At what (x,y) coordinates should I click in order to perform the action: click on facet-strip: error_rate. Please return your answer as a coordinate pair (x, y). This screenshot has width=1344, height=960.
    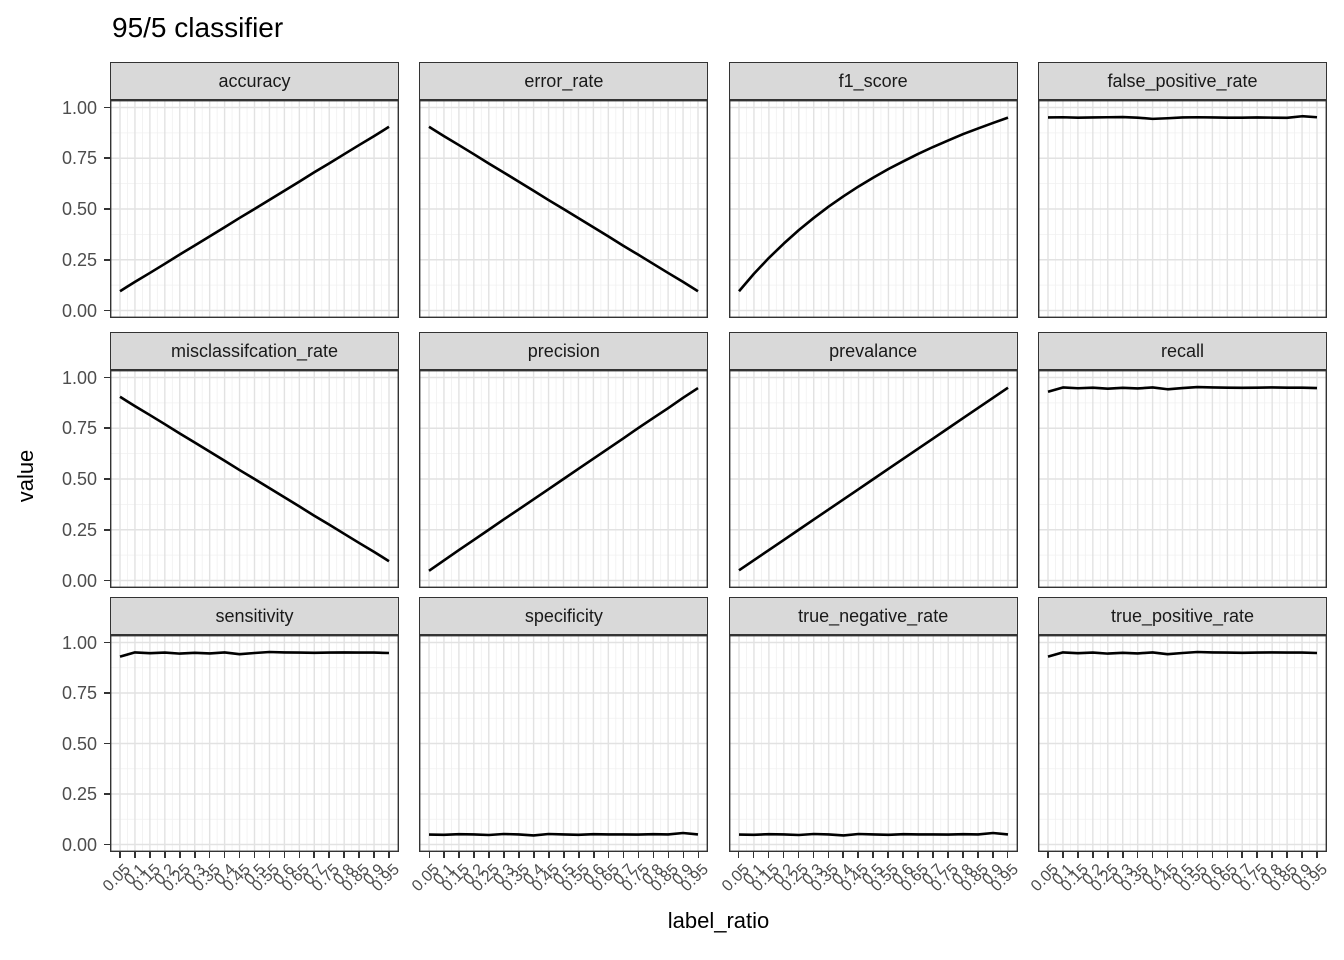
    Looking at the image, I should click on (564, 81).